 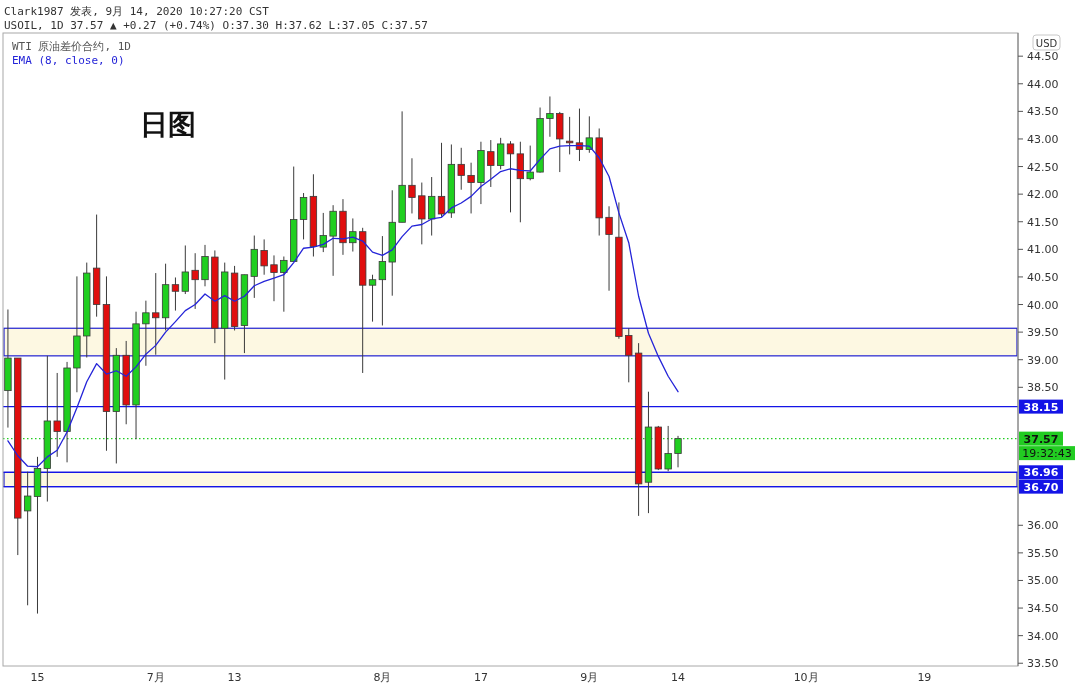 What do you see at coordinates (1047, 453) in the screenshot?
I see `text: 19:32:43` at bounding box center [1047, 453].